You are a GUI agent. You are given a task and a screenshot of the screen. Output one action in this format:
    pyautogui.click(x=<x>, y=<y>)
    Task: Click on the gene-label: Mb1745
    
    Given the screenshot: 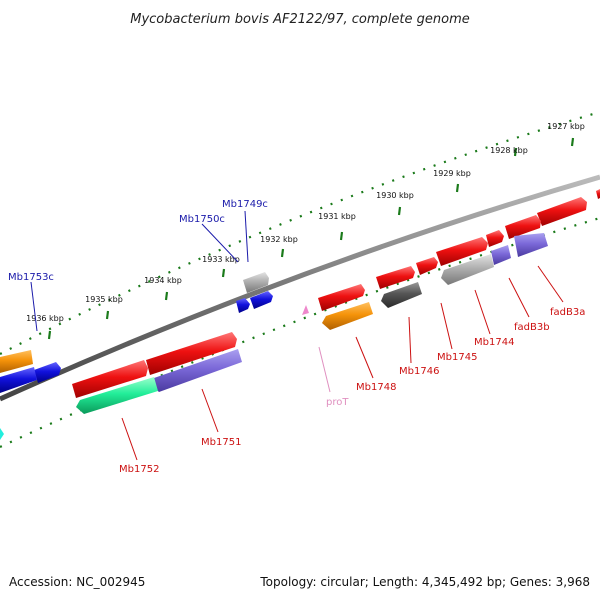 What is the action you would take?
    pyautogui.click(x=457, y=357)
    